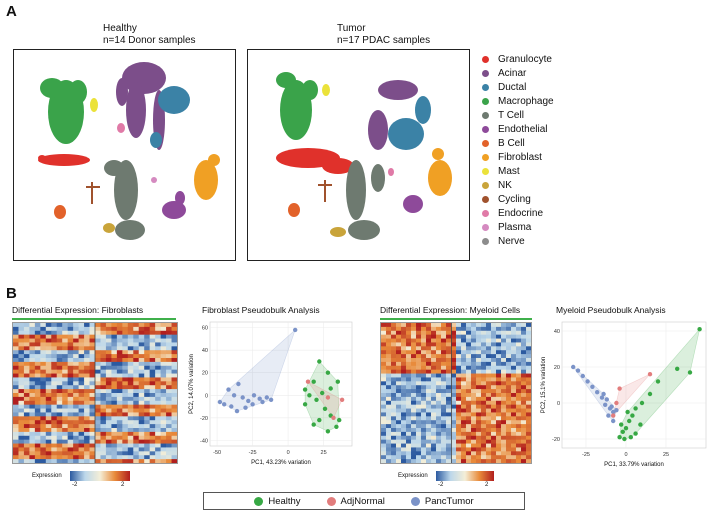 The image size is (718, 512). Describe the element at coordinates (613, 415) in the screenshot. I see `data-point-adjnormal` at that location.